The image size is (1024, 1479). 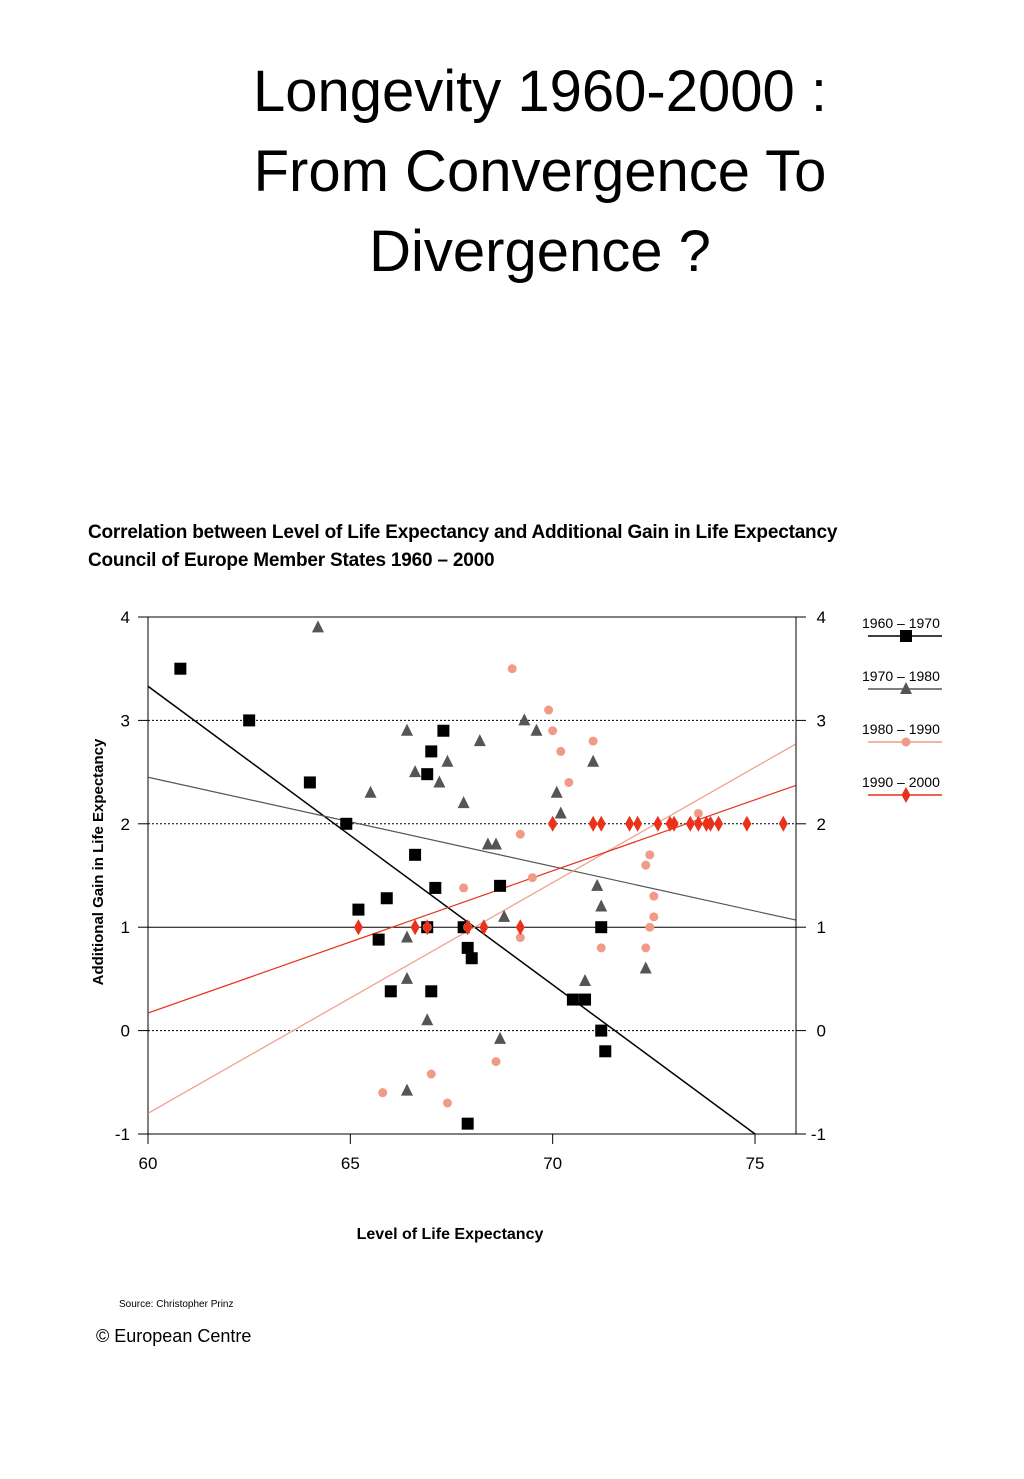 I want to click on y-tick-label-left: 1, so click(x=125, y=927).